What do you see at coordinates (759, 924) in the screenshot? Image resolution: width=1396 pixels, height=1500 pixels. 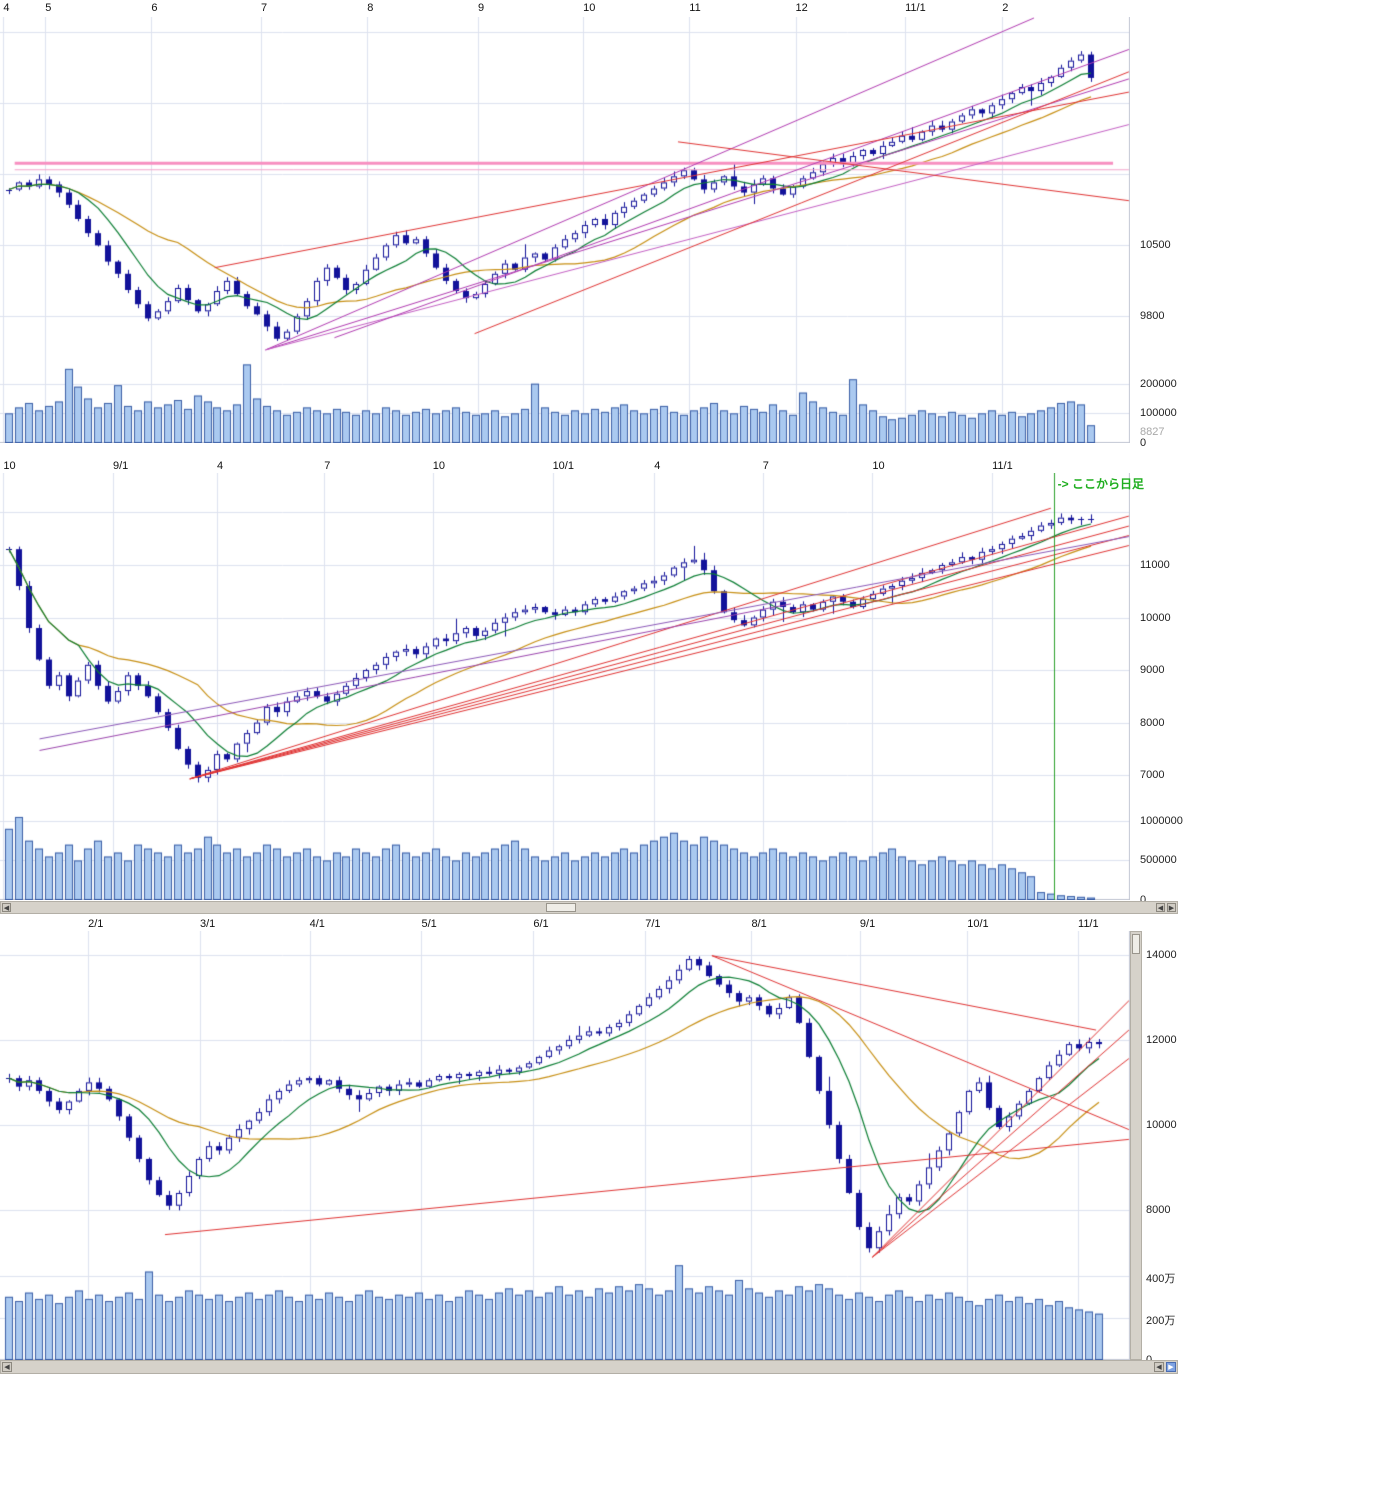 I see `x-axis-label: 8/1` at bounding box center [759, 924].